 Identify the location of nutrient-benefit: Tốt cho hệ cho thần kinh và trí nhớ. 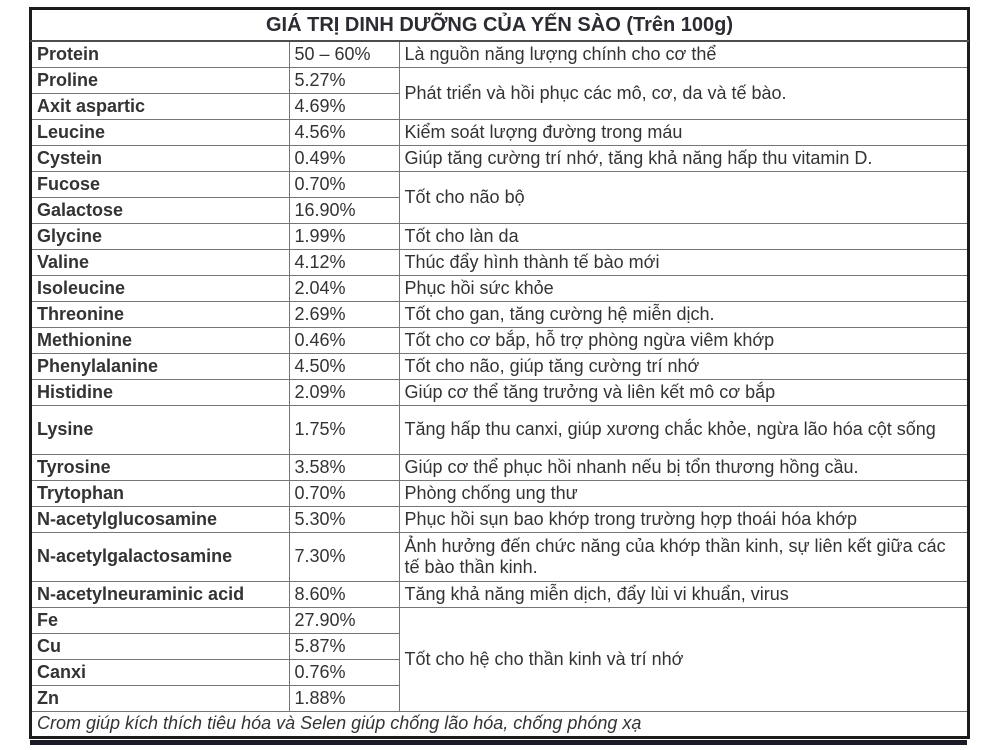
(683, 659).